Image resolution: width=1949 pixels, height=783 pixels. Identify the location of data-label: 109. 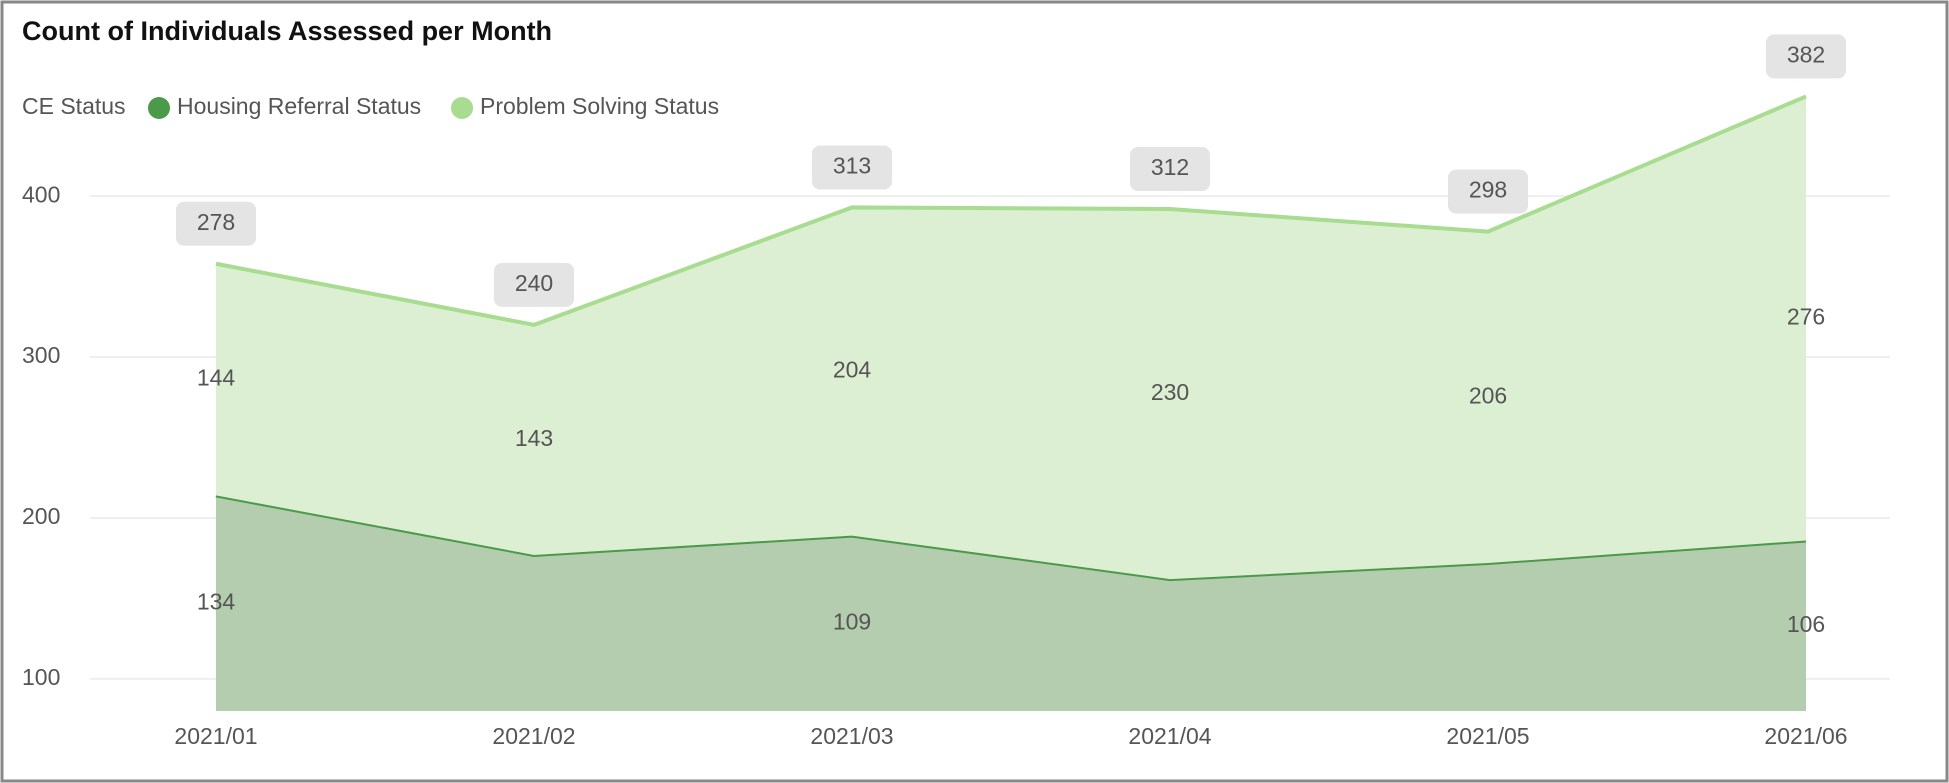
(852, 621).